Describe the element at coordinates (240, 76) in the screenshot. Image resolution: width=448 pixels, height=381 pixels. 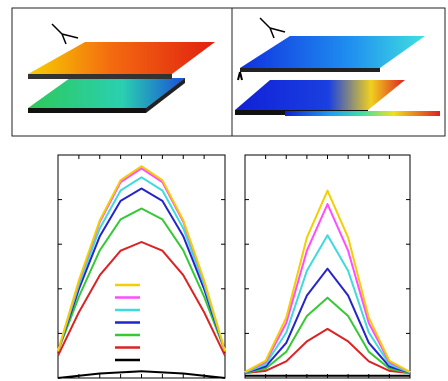
I see `gap-marker` at that location.